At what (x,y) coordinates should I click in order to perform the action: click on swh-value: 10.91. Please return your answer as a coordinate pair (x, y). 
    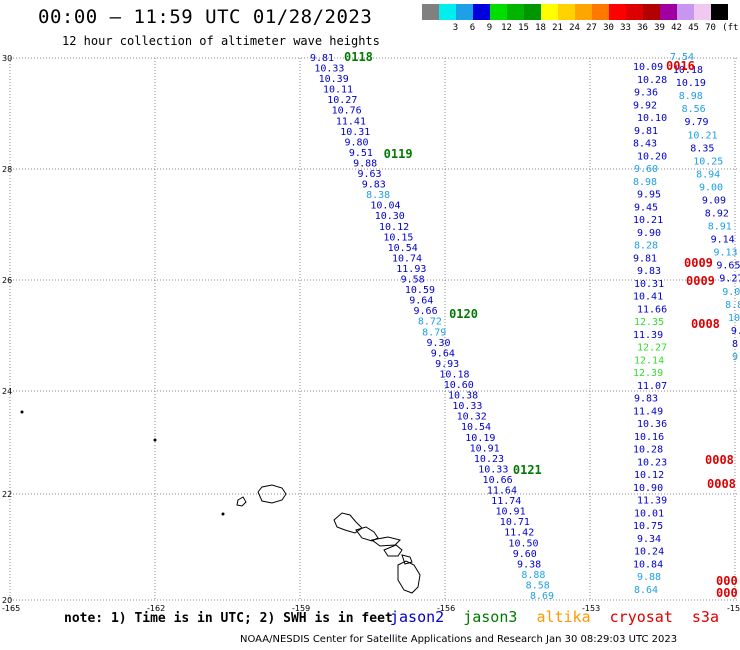
    Looking at the image, I should click on (485, 448).